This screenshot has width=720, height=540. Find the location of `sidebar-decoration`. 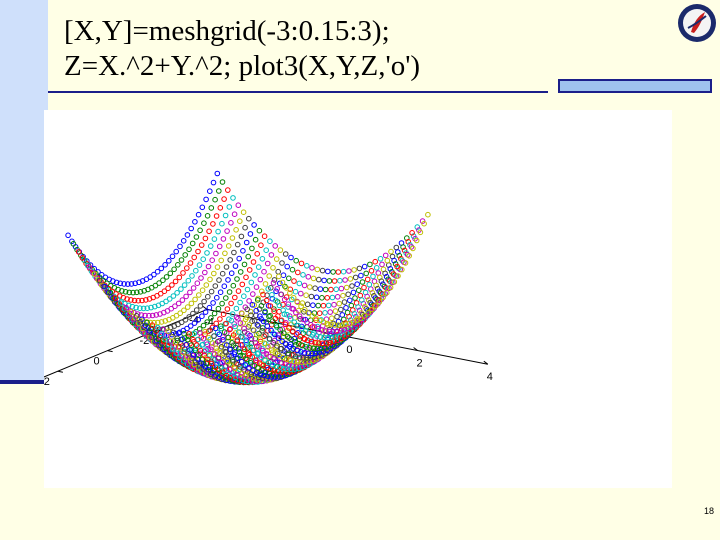

sidebar-decoration is located at coordinates (24, 192).